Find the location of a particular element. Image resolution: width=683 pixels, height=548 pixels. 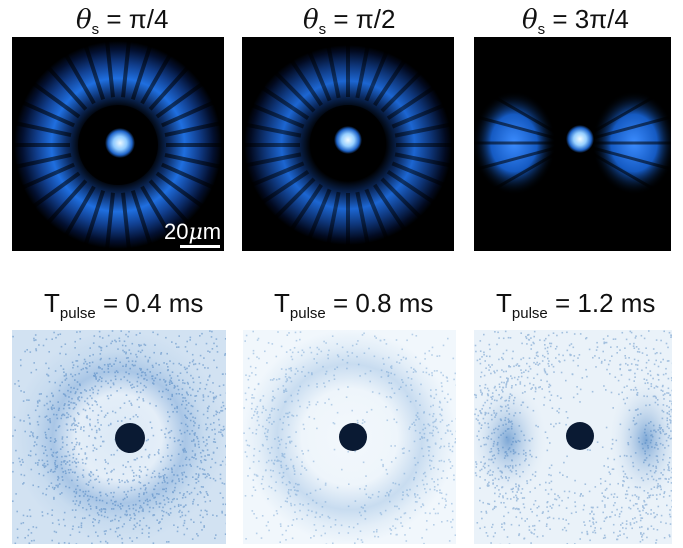

label-value: = 3π/4 is located at coordinates (587, 19).